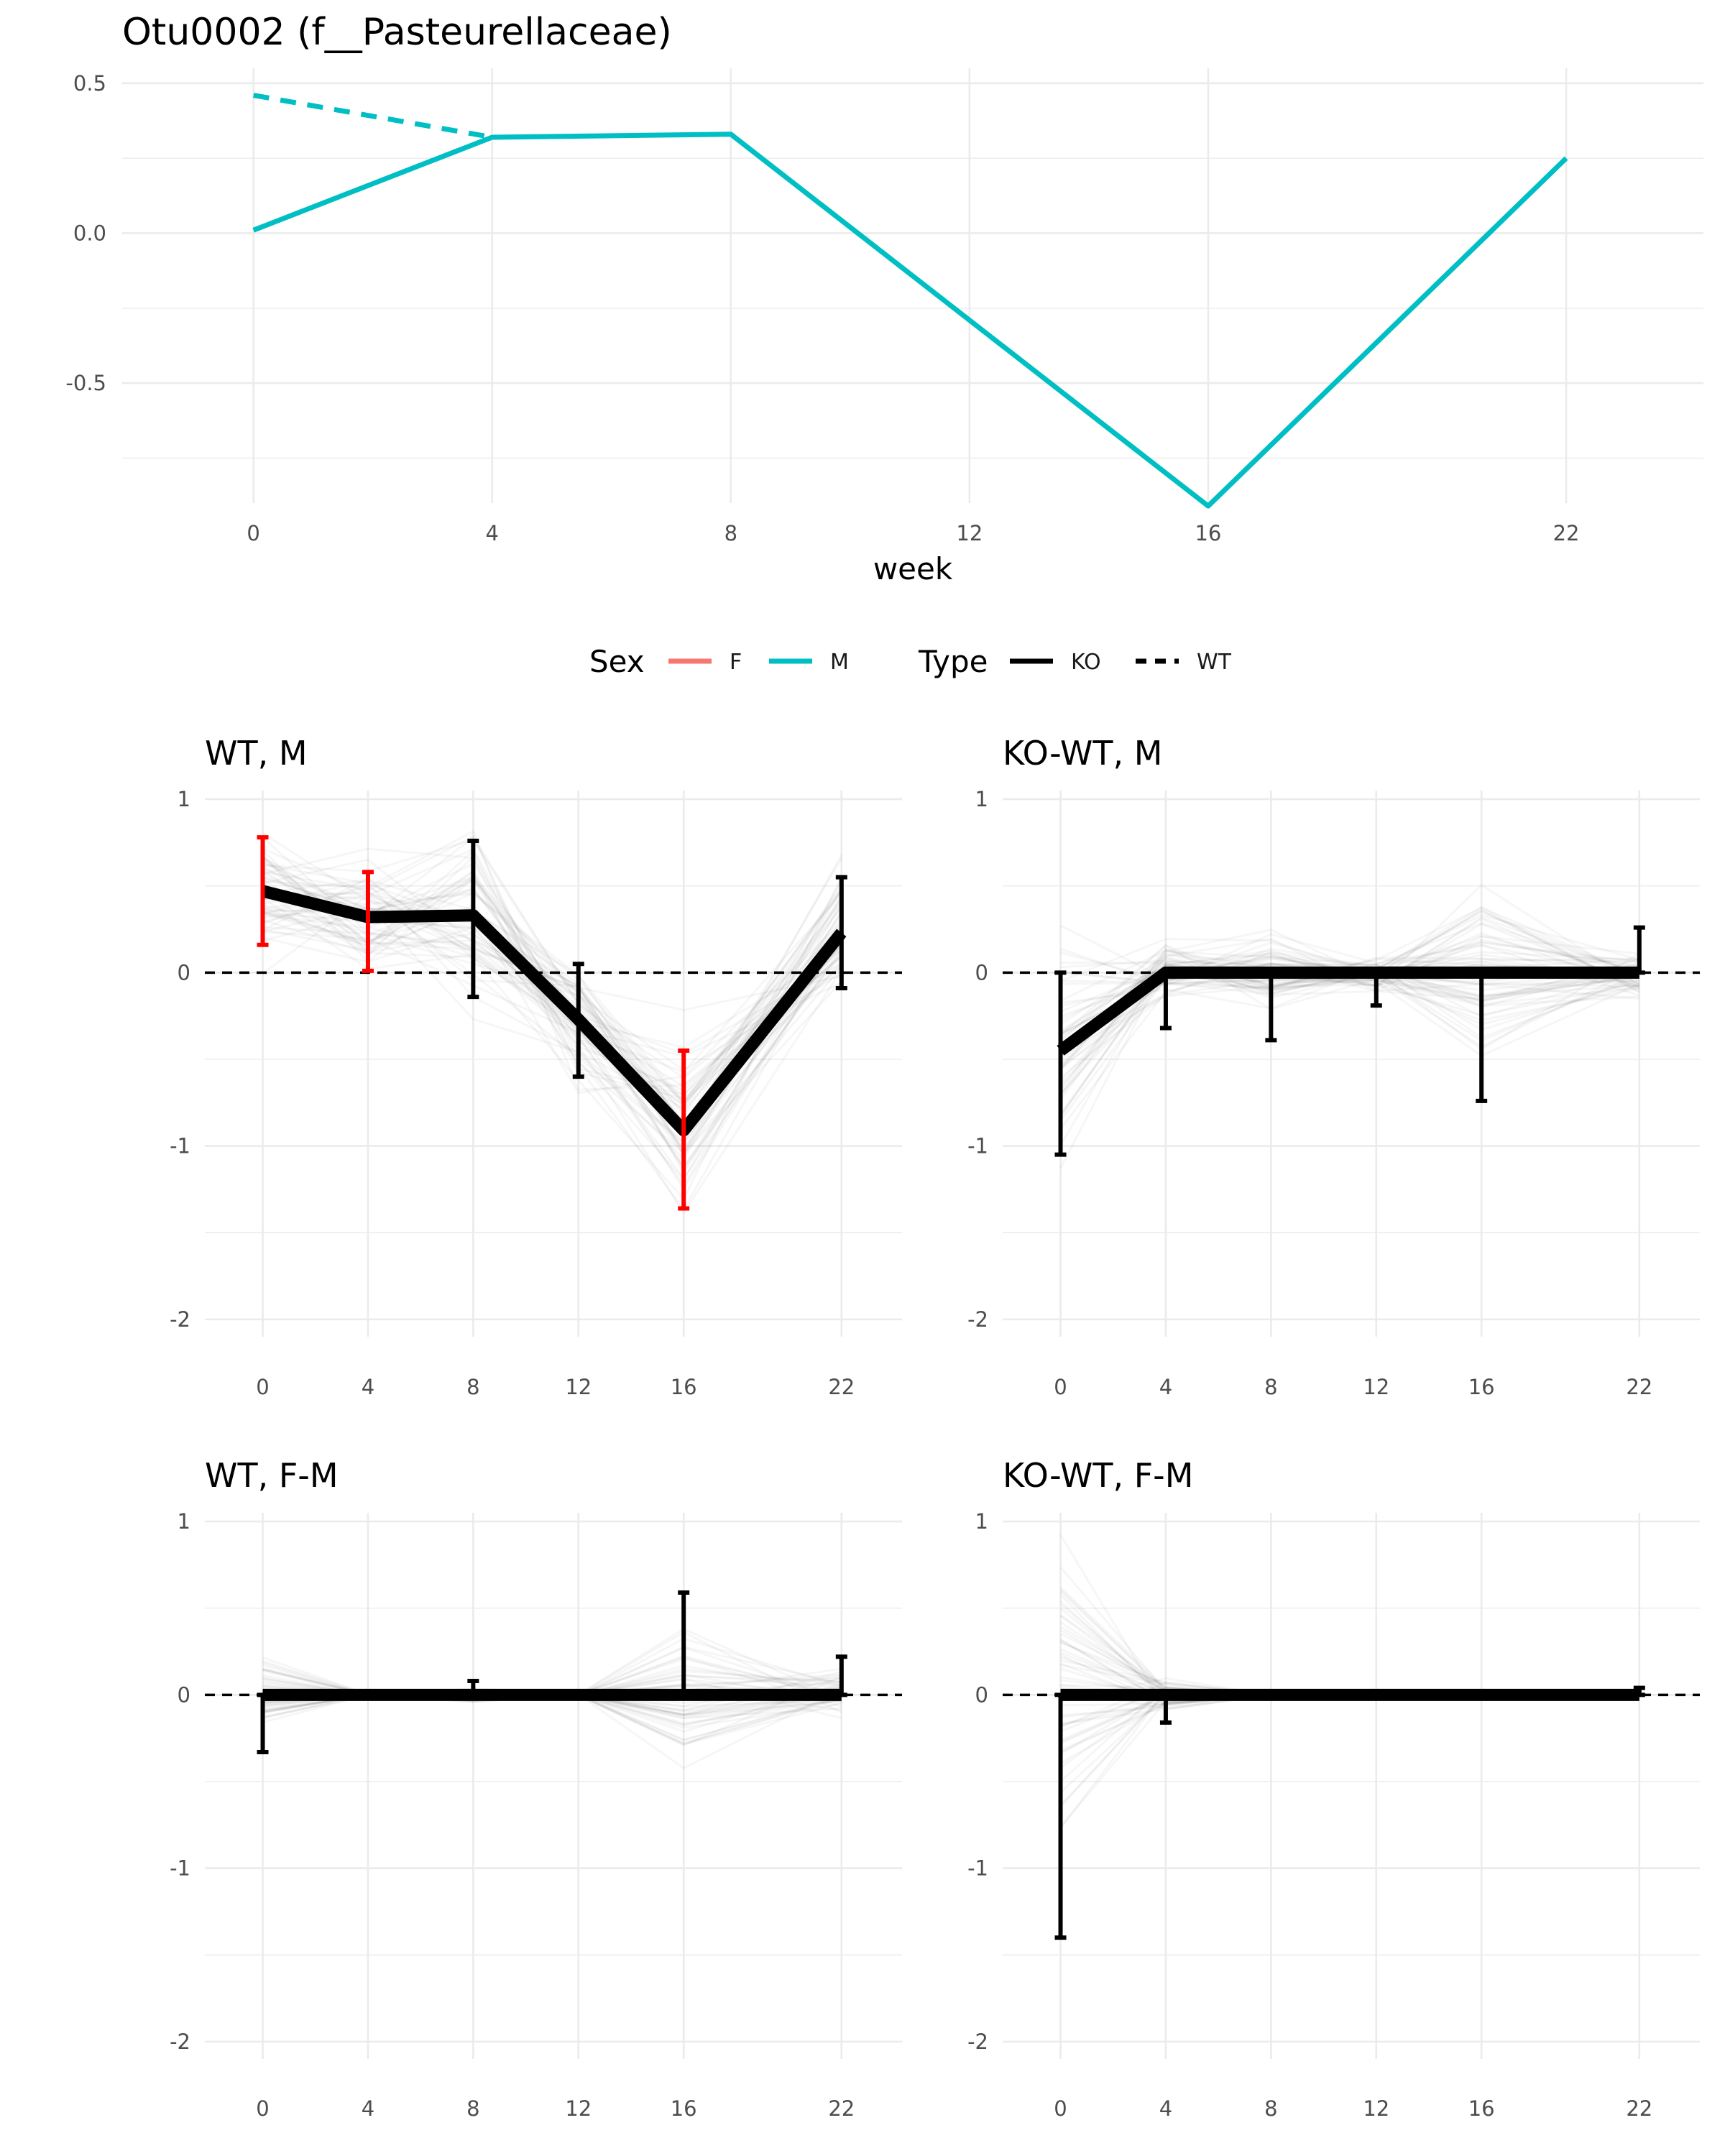 This screenshot has width=1725, height=2156. I want to click on panel-kowt-fm-y-tick-label: -2, so click(977, 2042).